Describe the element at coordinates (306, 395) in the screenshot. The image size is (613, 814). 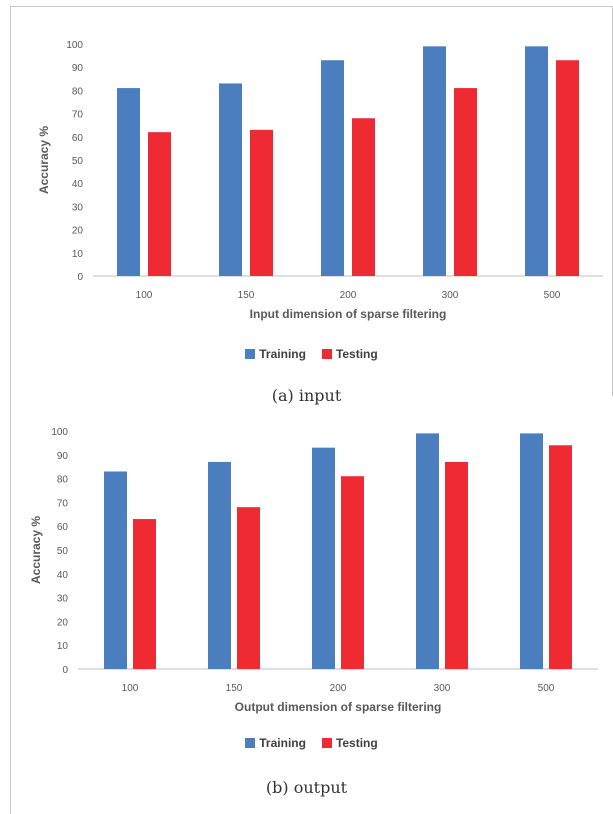
I see `figure-caption-a: (a) input` at that location.